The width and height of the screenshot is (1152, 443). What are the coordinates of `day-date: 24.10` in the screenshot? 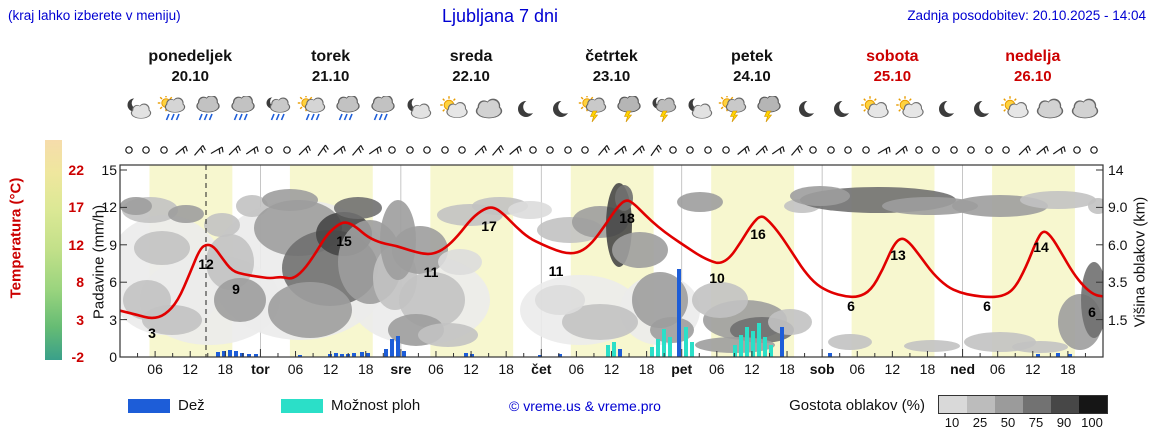 It's located at (752, 76).